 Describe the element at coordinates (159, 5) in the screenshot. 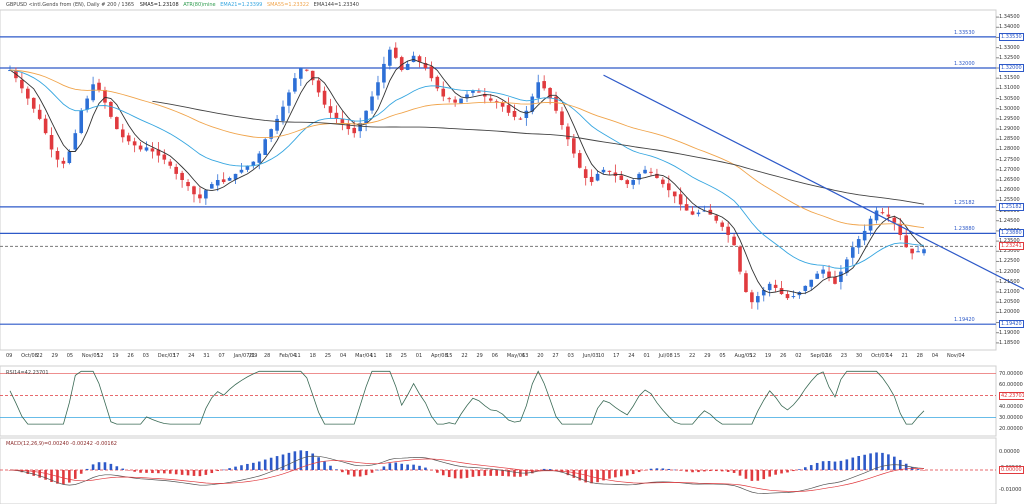

I see `sma5-value: SMA5=1.23108` at that location.